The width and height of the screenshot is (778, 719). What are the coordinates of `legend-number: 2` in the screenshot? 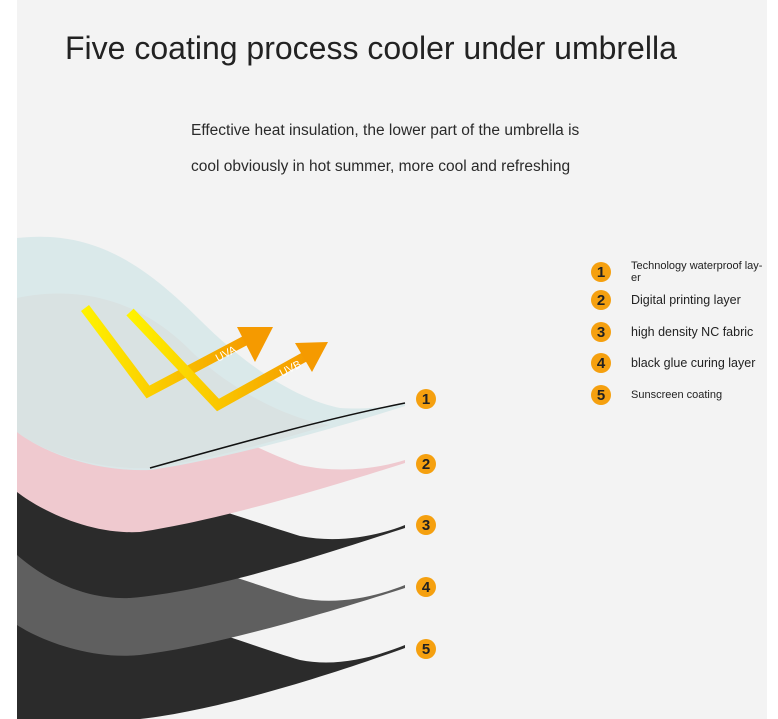 It's located at (601, 300).